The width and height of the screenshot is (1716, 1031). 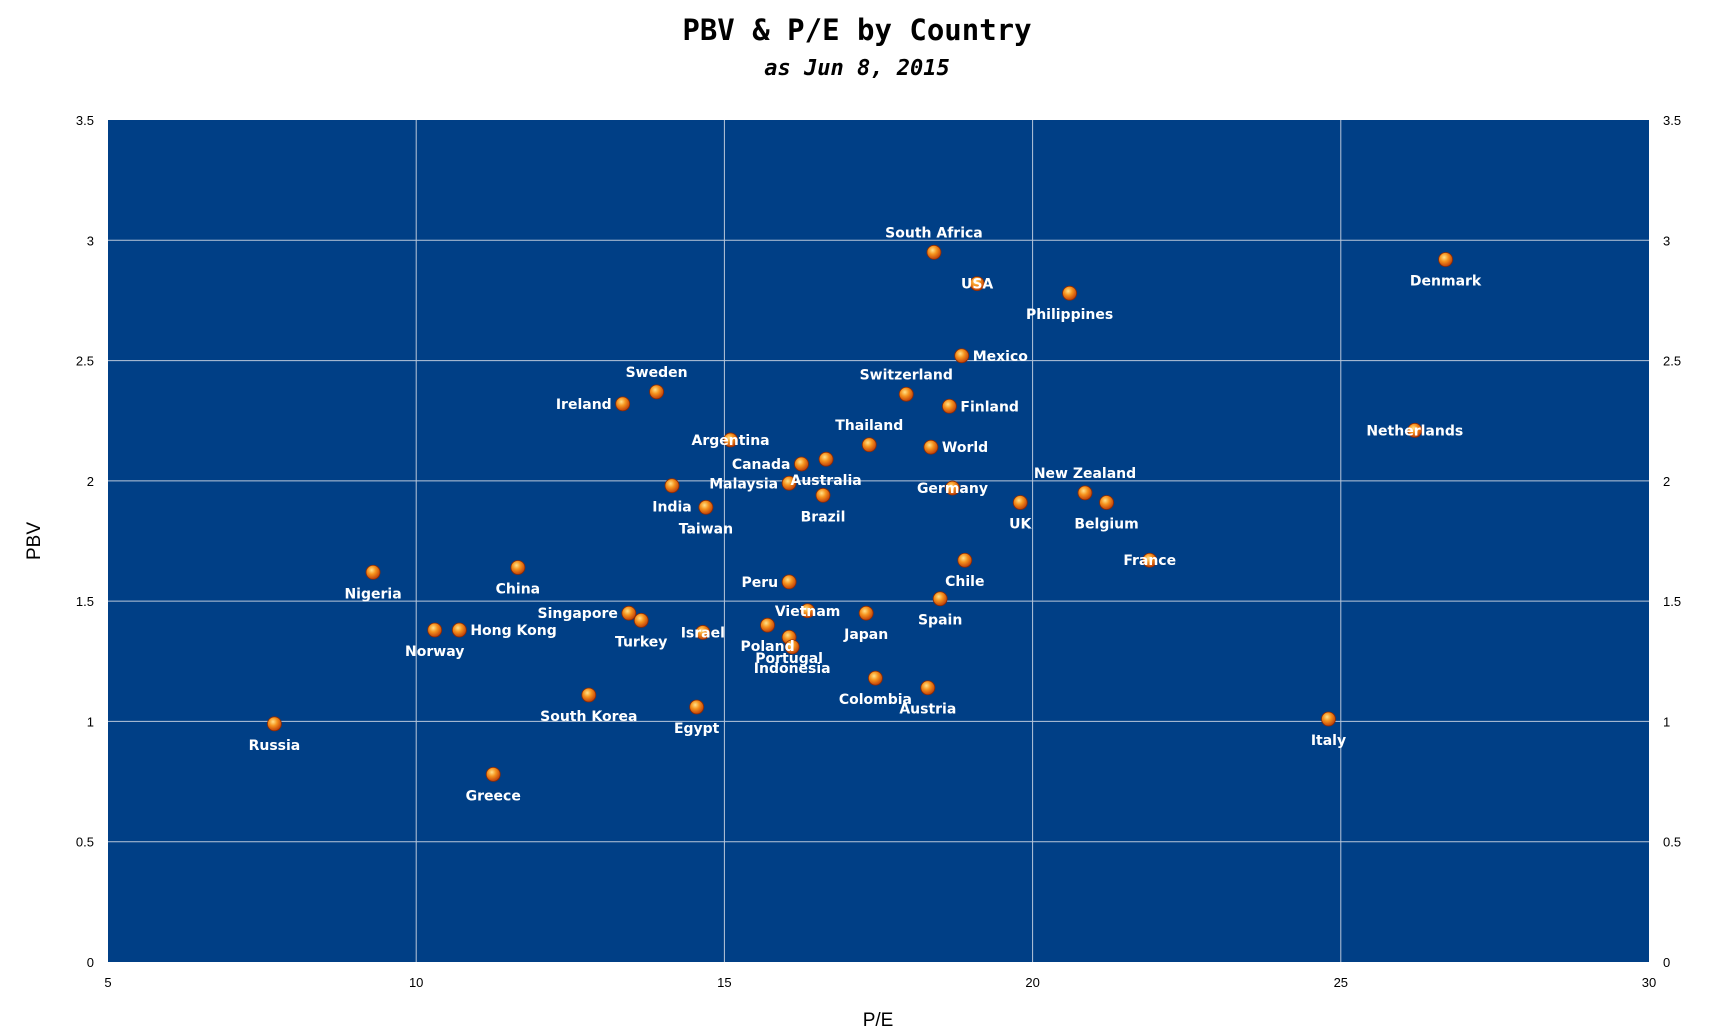 What do you see at coordinates (906, 375) in the screenshot?
I see `point-label: Switzerland` at bounding box center [906, 375].